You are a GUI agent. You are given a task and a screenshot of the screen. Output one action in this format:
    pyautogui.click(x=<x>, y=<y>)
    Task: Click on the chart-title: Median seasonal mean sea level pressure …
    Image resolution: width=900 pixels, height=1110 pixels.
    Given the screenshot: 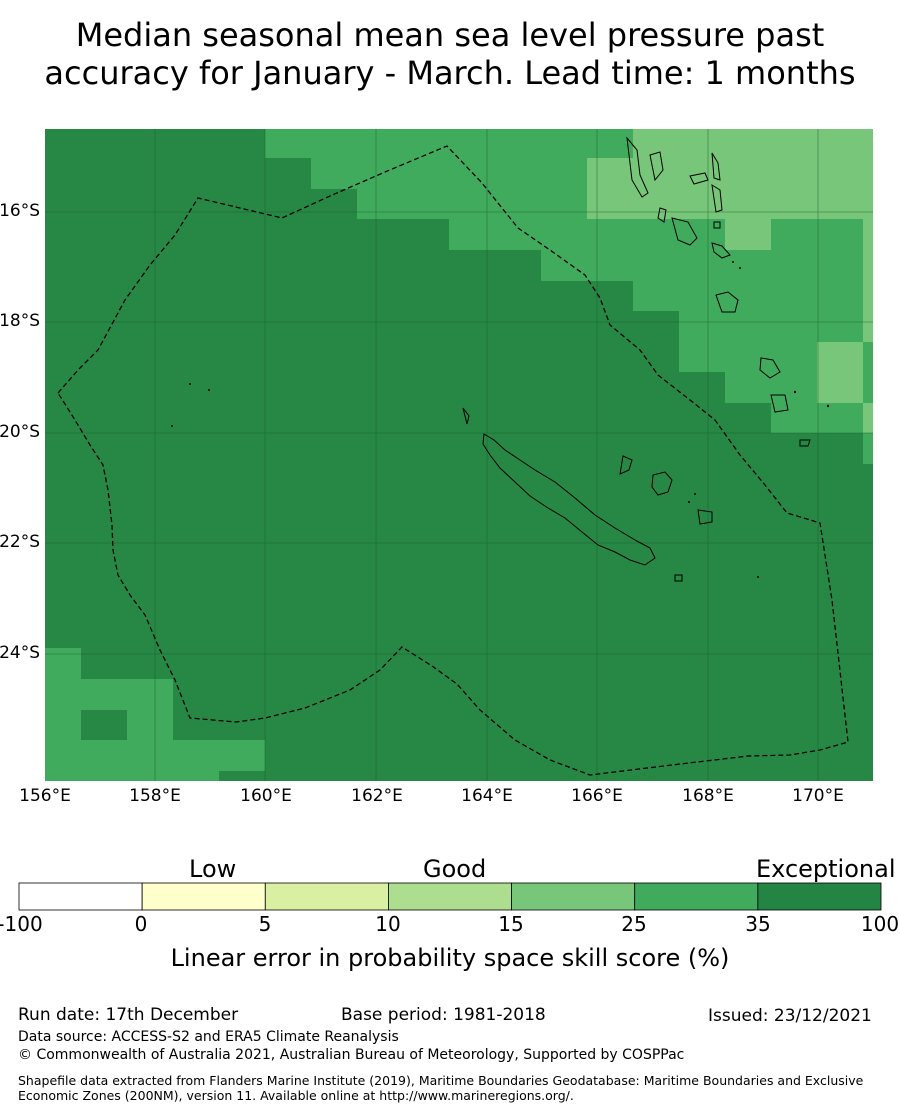 What is the action you would take?
    pyautogui.click(x=450, y=54)
    